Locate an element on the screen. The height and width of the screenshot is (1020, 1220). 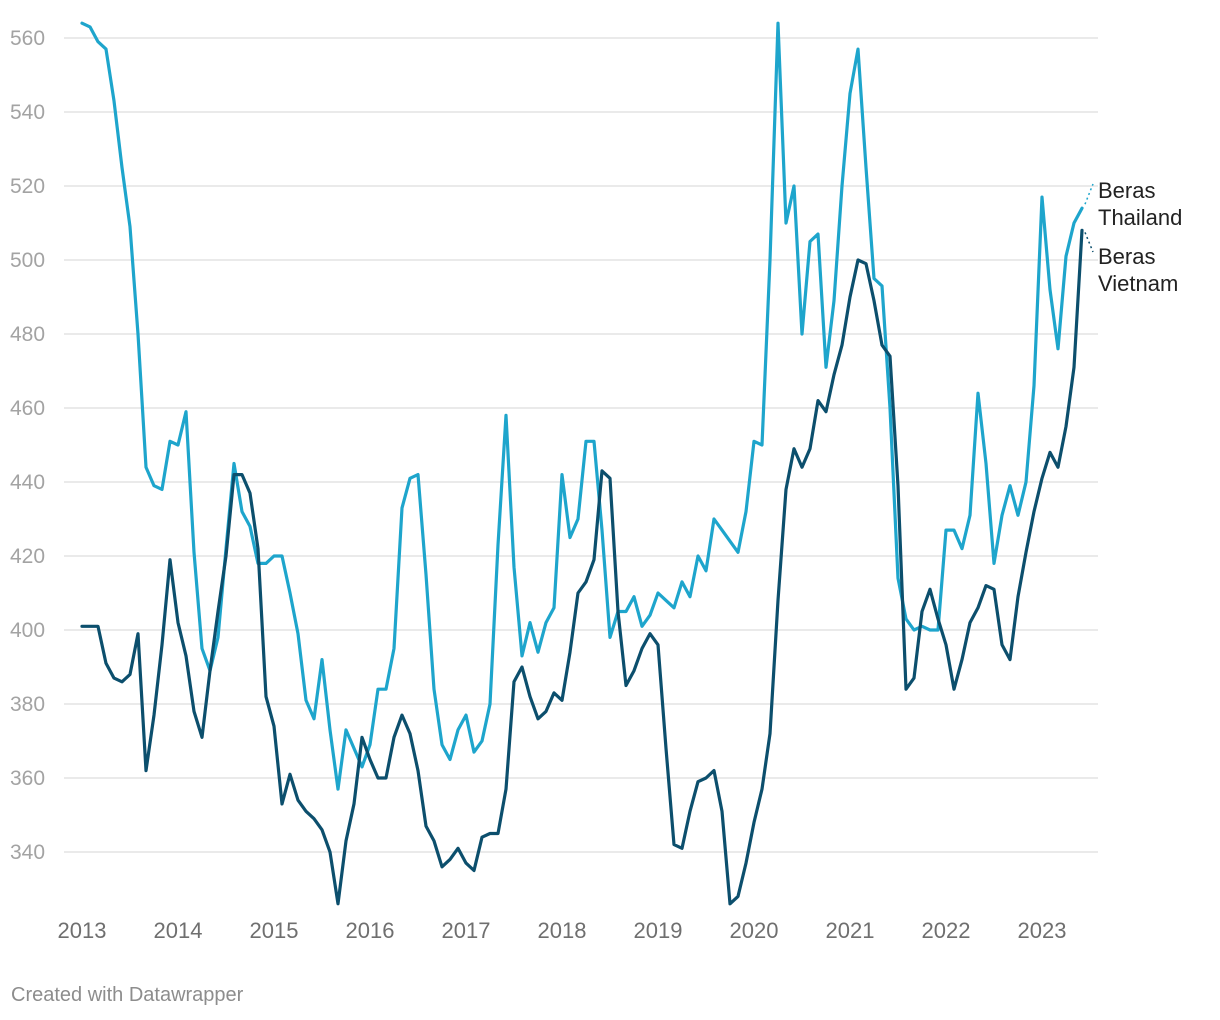
x-tick-label: 2016 is located at coordinates (370, 930).